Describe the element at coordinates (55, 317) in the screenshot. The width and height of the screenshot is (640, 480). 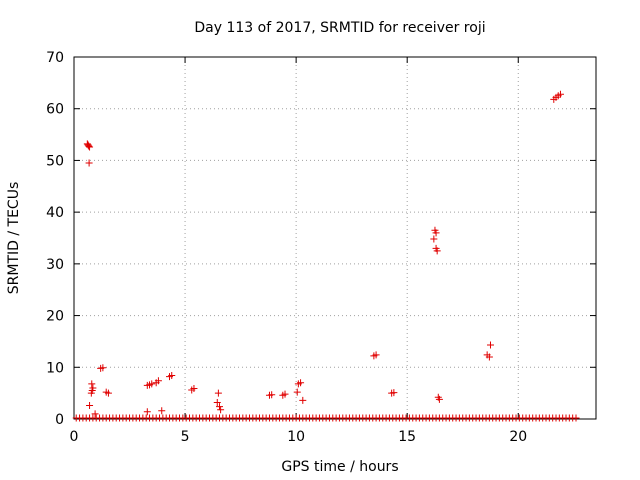
I see `y-tick-label: 20` at that location.